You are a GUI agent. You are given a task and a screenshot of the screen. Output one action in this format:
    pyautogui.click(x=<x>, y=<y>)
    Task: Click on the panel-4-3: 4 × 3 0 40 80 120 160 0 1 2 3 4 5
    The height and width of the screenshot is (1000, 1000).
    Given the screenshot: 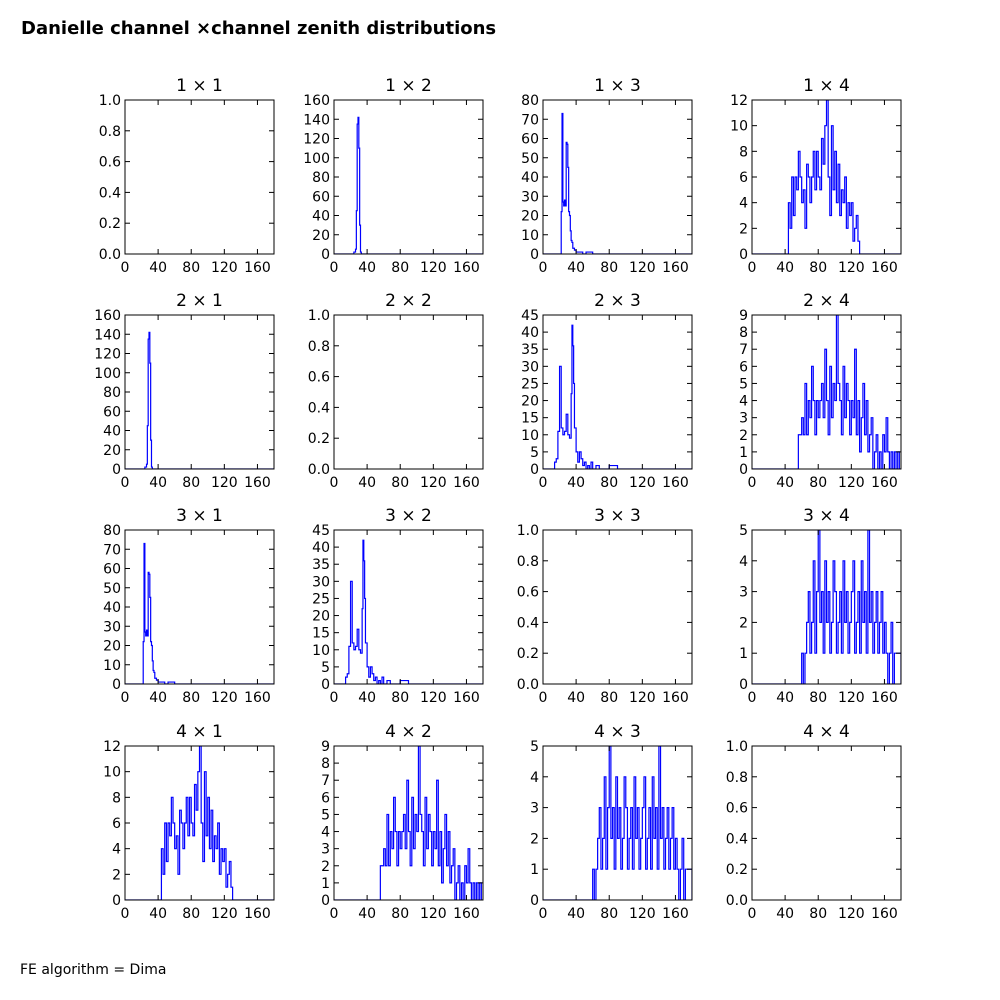 What is the action you would take?
    pyautogui.click(x=611, y=822)
    